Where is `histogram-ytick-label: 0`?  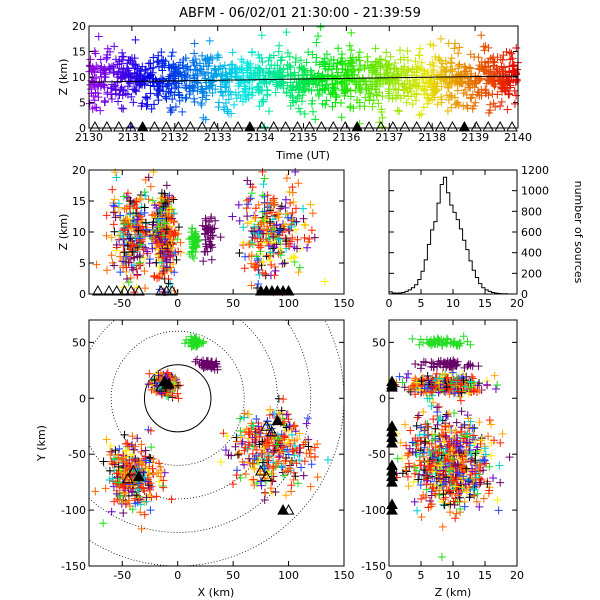 histogram-ytick-label: 0 is located at coordinates (524, 294).